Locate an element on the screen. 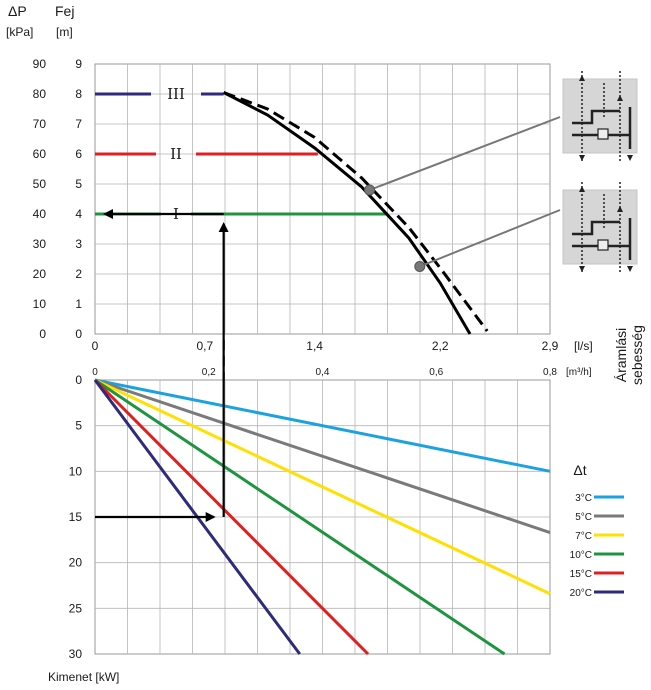 This screenshot has height=690, width=651. x-flow-m3h-tick-label: 0,4 is located at coordinates (323, 372).